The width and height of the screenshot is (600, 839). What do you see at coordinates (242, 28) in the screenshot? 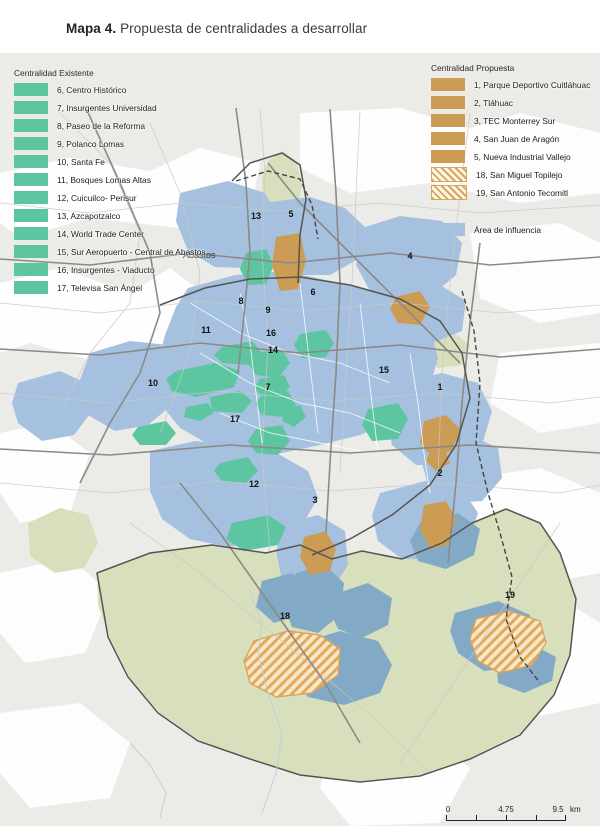
I see `page-title-rest: Propuesta de centralidades a desarrollar` at bounding box center [242, 28].